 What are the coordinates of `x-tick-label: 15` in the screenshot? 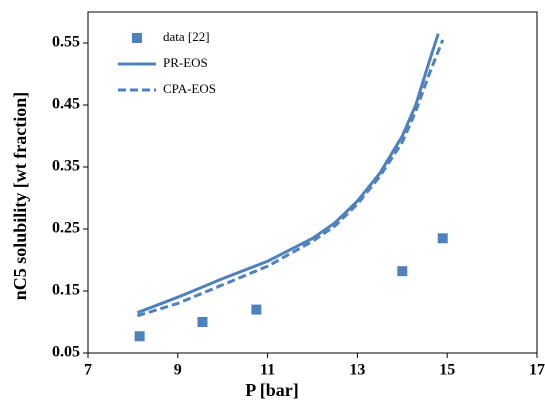 It's located at (447, 370).